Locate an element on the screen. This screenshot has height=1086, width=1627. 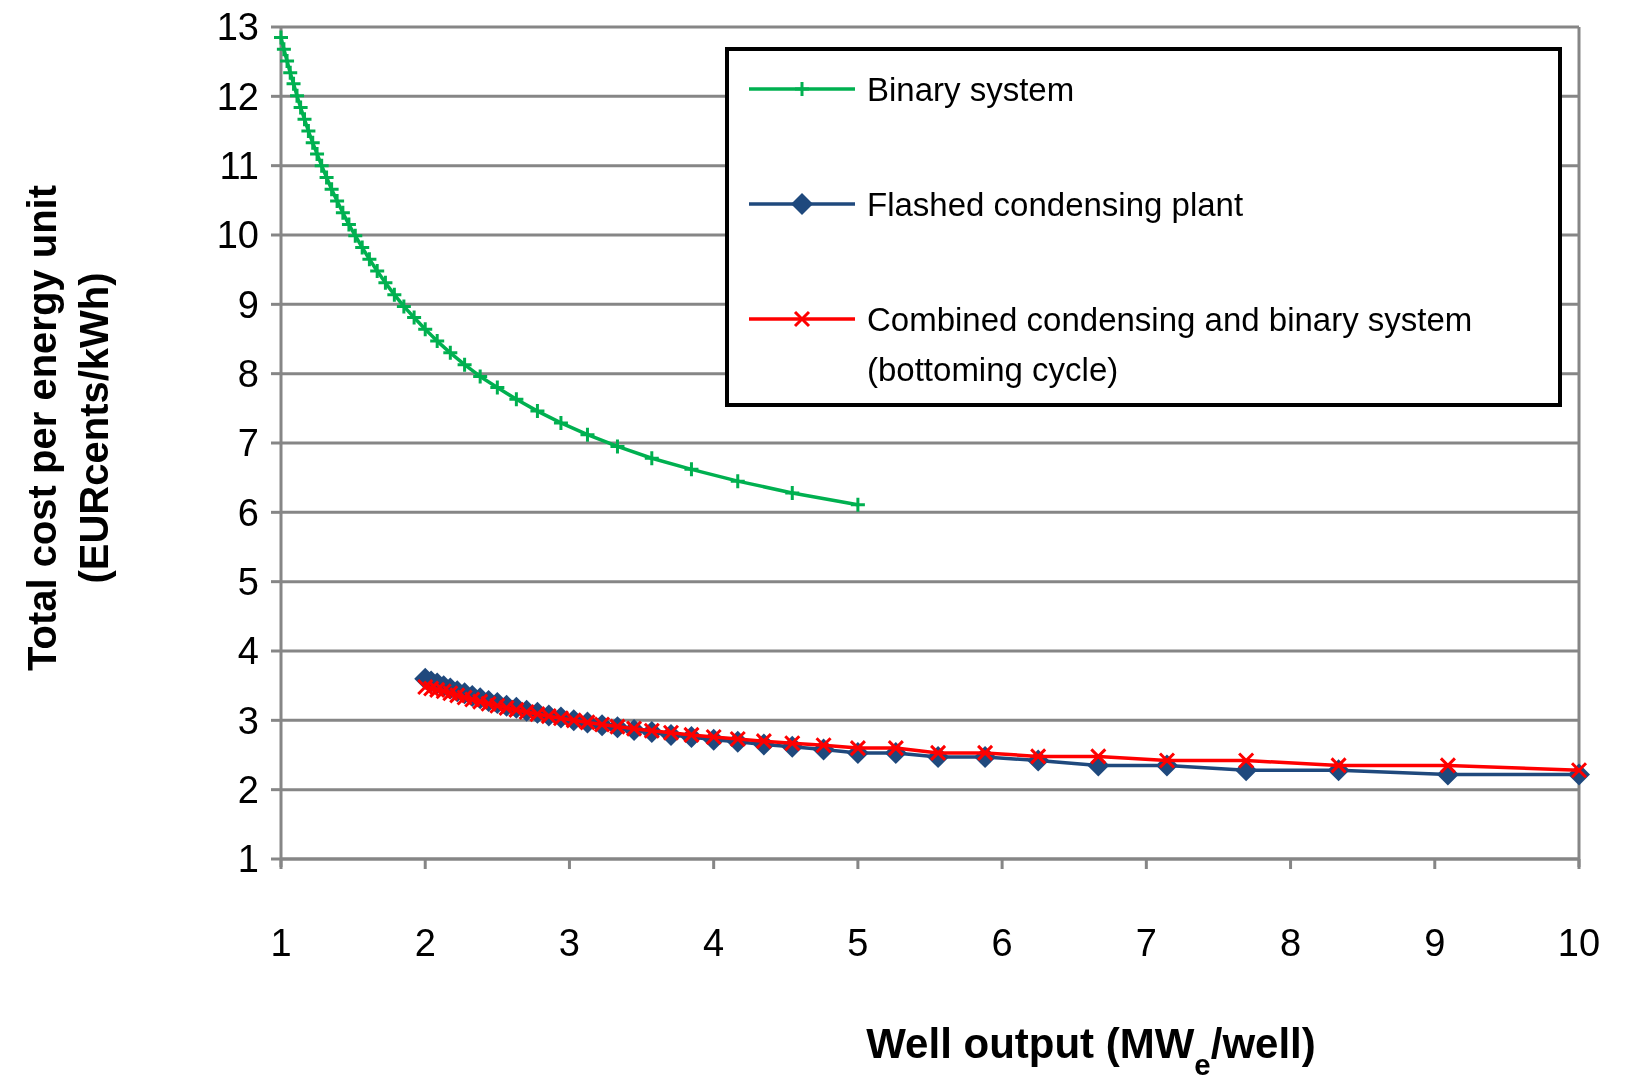
y-tick-label: 12 is located at coordinates (237, 96).